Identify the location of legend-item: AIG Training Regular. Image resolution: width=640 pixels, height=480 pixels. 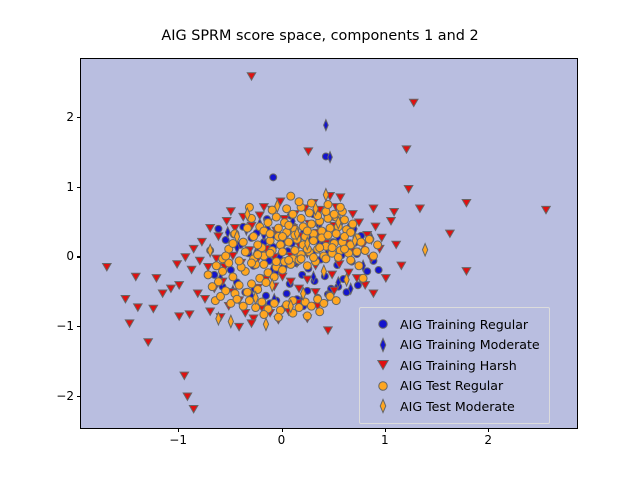
(454, 324).